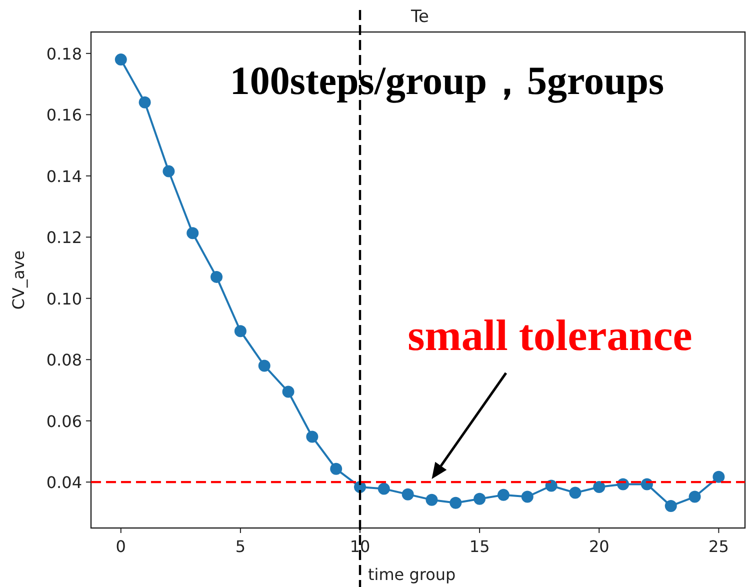 This screenshot has width=747, height=587. What do you see at coordinates (64, 421) in the screenshot?
I see `y-tick-label: 0.06` at bounding box center [64, 421].